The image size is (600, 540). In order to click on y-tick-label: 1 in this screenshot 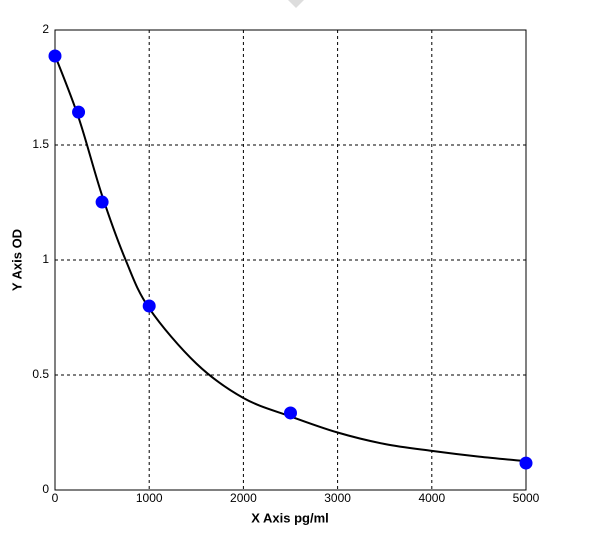, I will do `click(45, 259)`.